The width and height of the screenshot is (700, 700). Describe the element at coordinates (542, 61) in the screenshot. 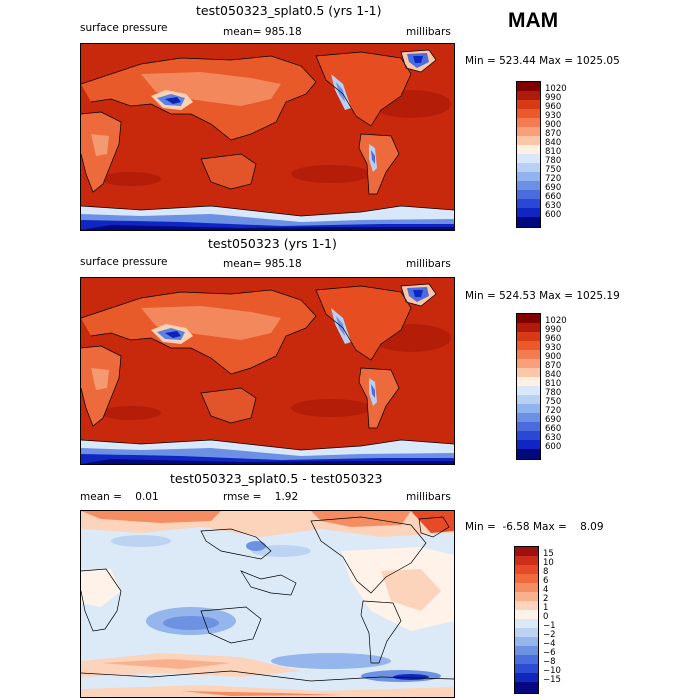

I see `panel-1-minmax-label: Min = 523.44 Max = 1025.05` at that location.